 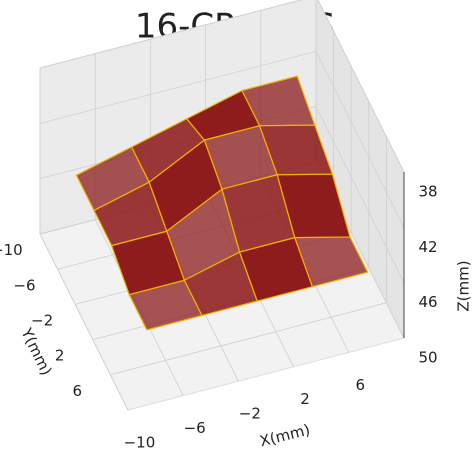 What do you see at coordinates (36, 351) in the screenshot?
I see `y-axis-label: Y(mm)` at bounding box center [36, 351].